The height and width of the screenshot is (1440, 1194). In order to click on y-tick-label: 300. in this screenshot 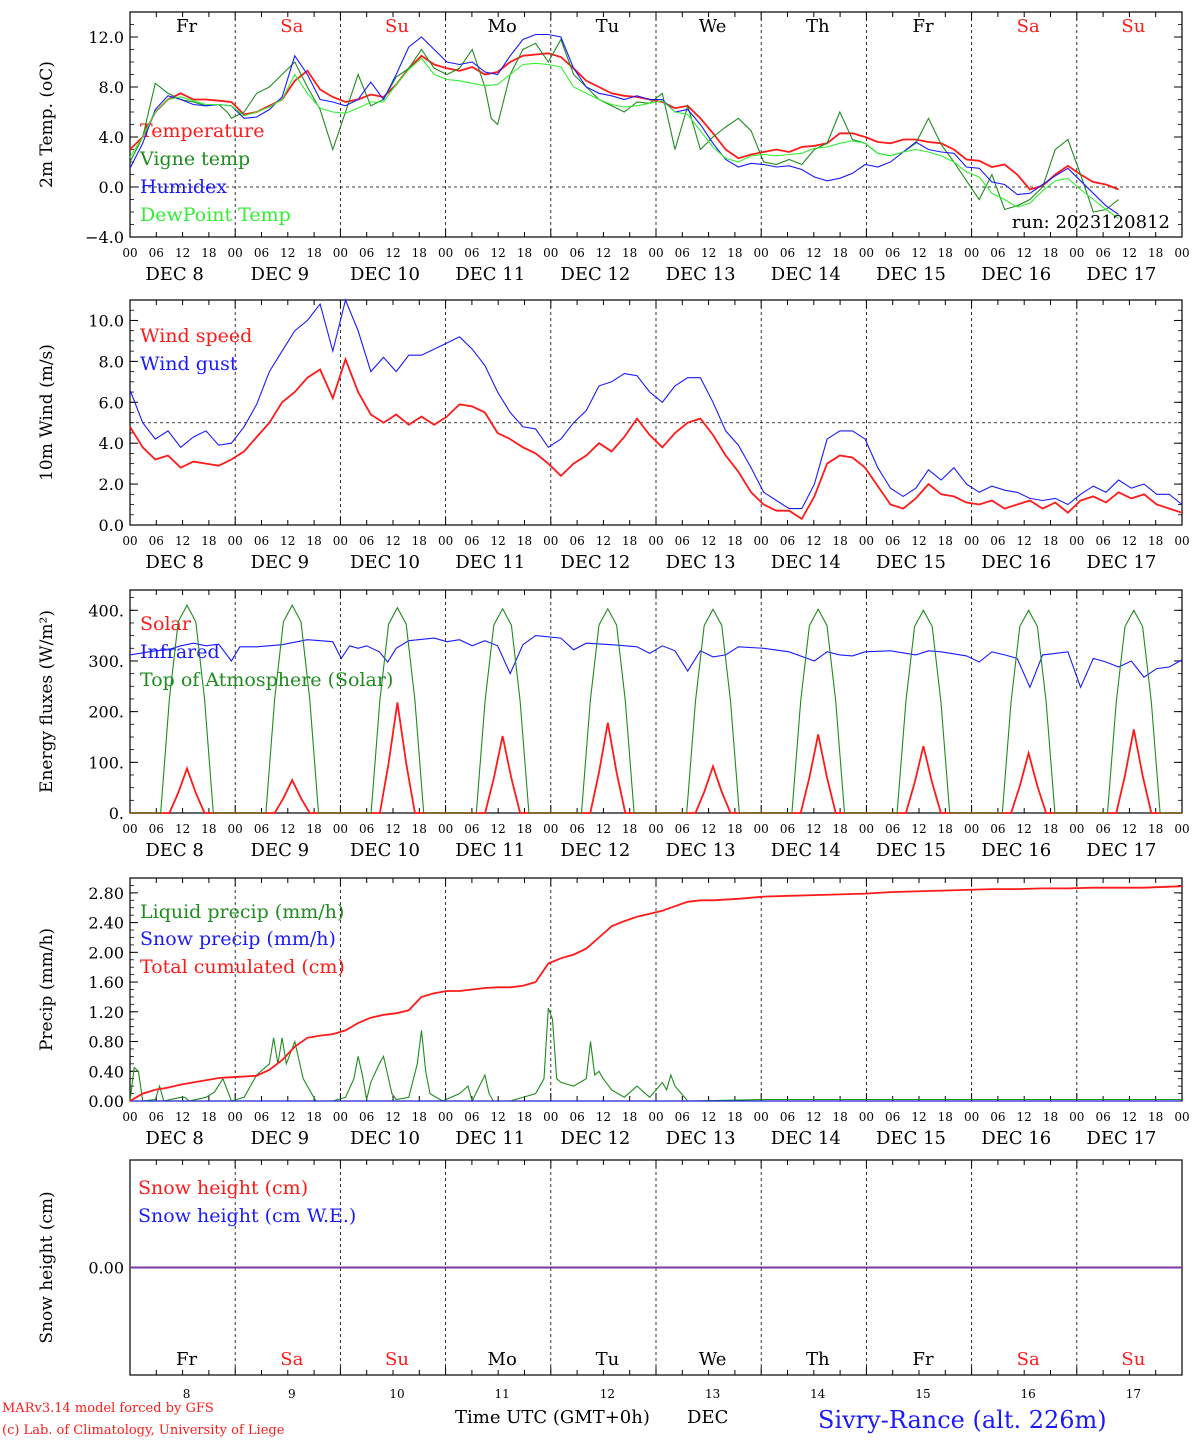, I will do `click(106, 661)`.